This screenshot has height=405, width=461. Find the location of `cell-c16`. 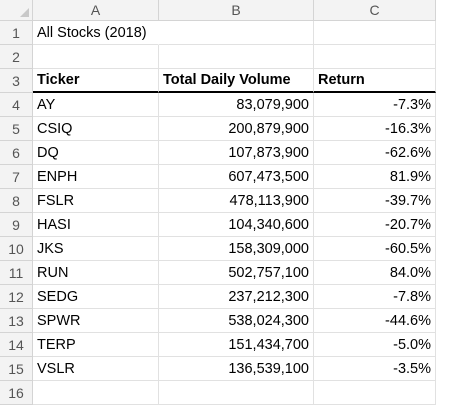

cell-c16 is located at coordinates (375, 393).